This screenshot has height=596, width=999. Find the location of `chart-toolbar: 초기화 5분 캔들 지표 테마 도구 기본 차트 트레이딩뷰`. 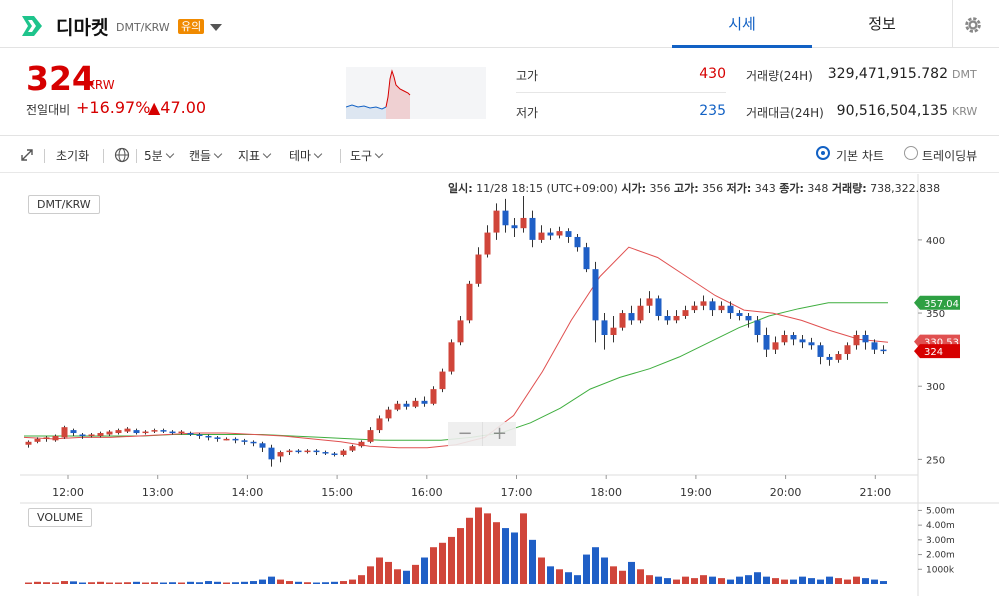

chart-toolbar: 초기화 5분 캔들 지표 테마 도구 기본 차트 트레이딩뷰 is located at coordinates (499, 155).